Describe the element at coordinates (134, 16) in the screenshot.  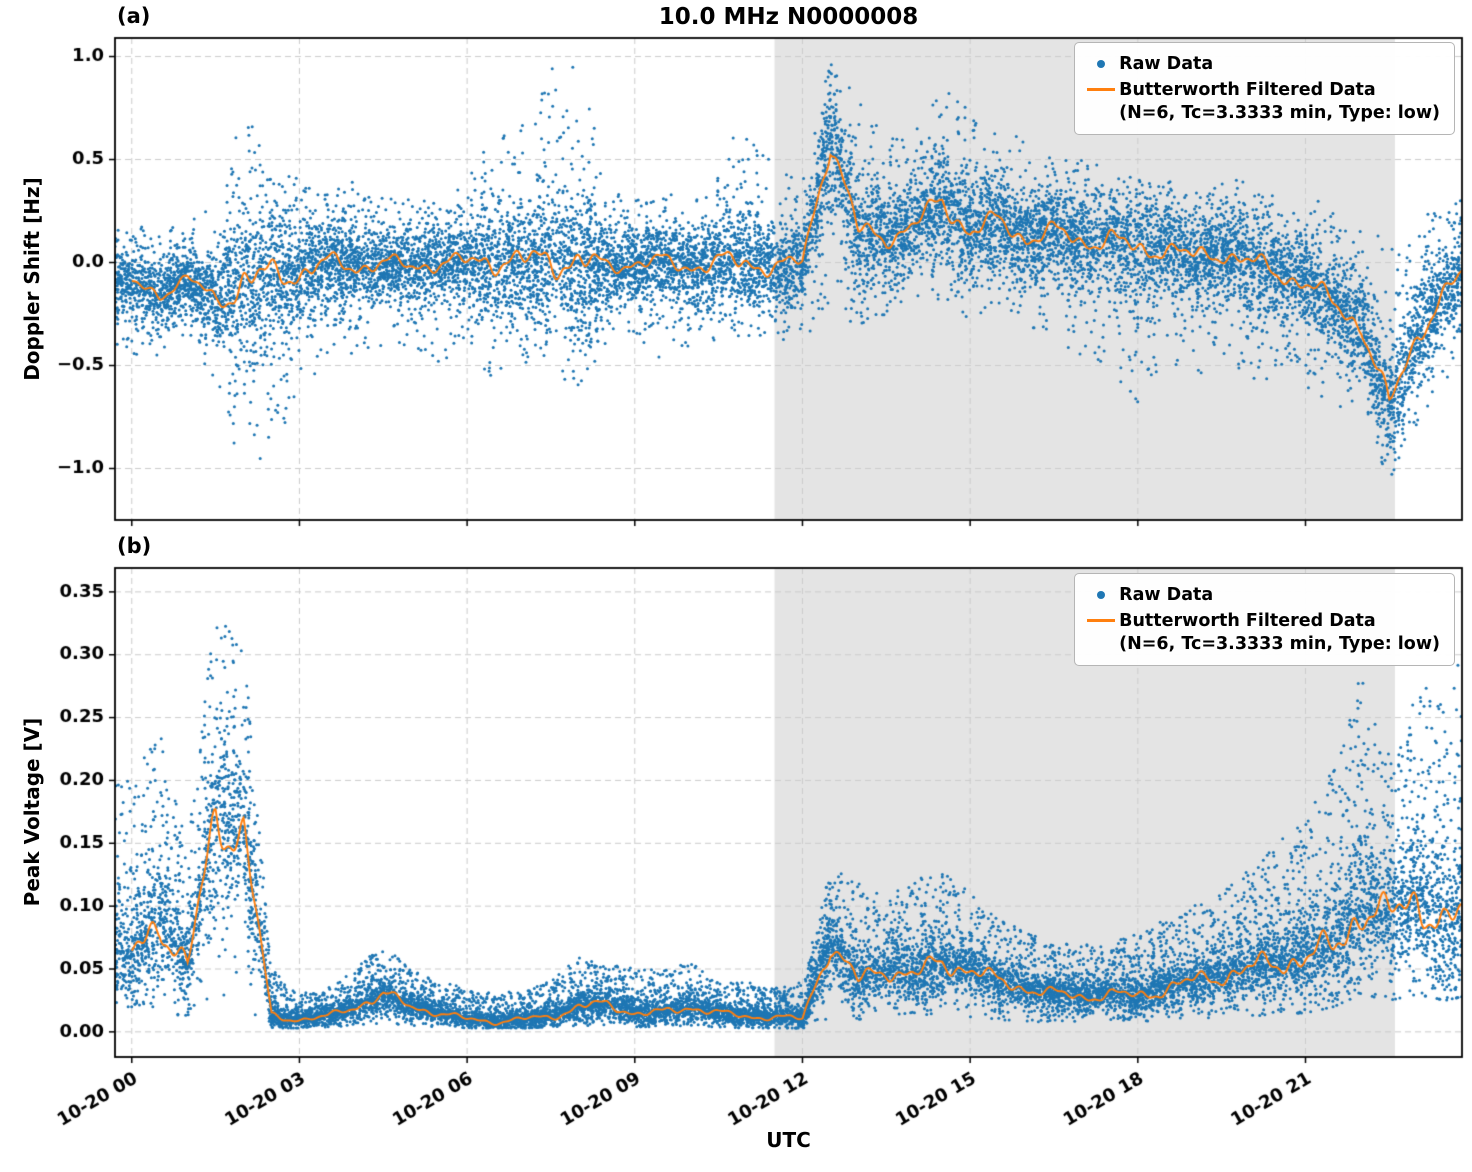
I see `panel-a-label: (a)` at that location.